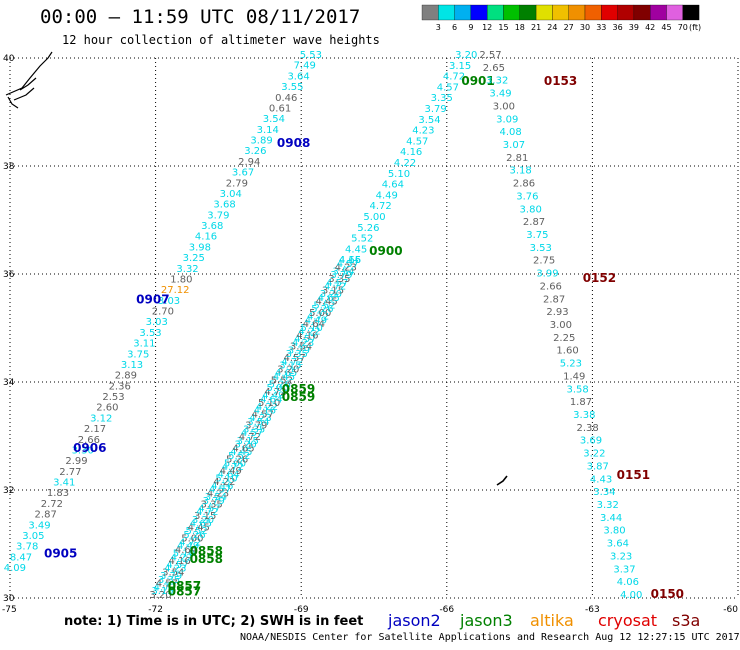 The width and height of the screenshot is (740, 650). Describe the element at coordinates (446, 610) in the screenshot. I see `lon-tick-label: -66` at that location.